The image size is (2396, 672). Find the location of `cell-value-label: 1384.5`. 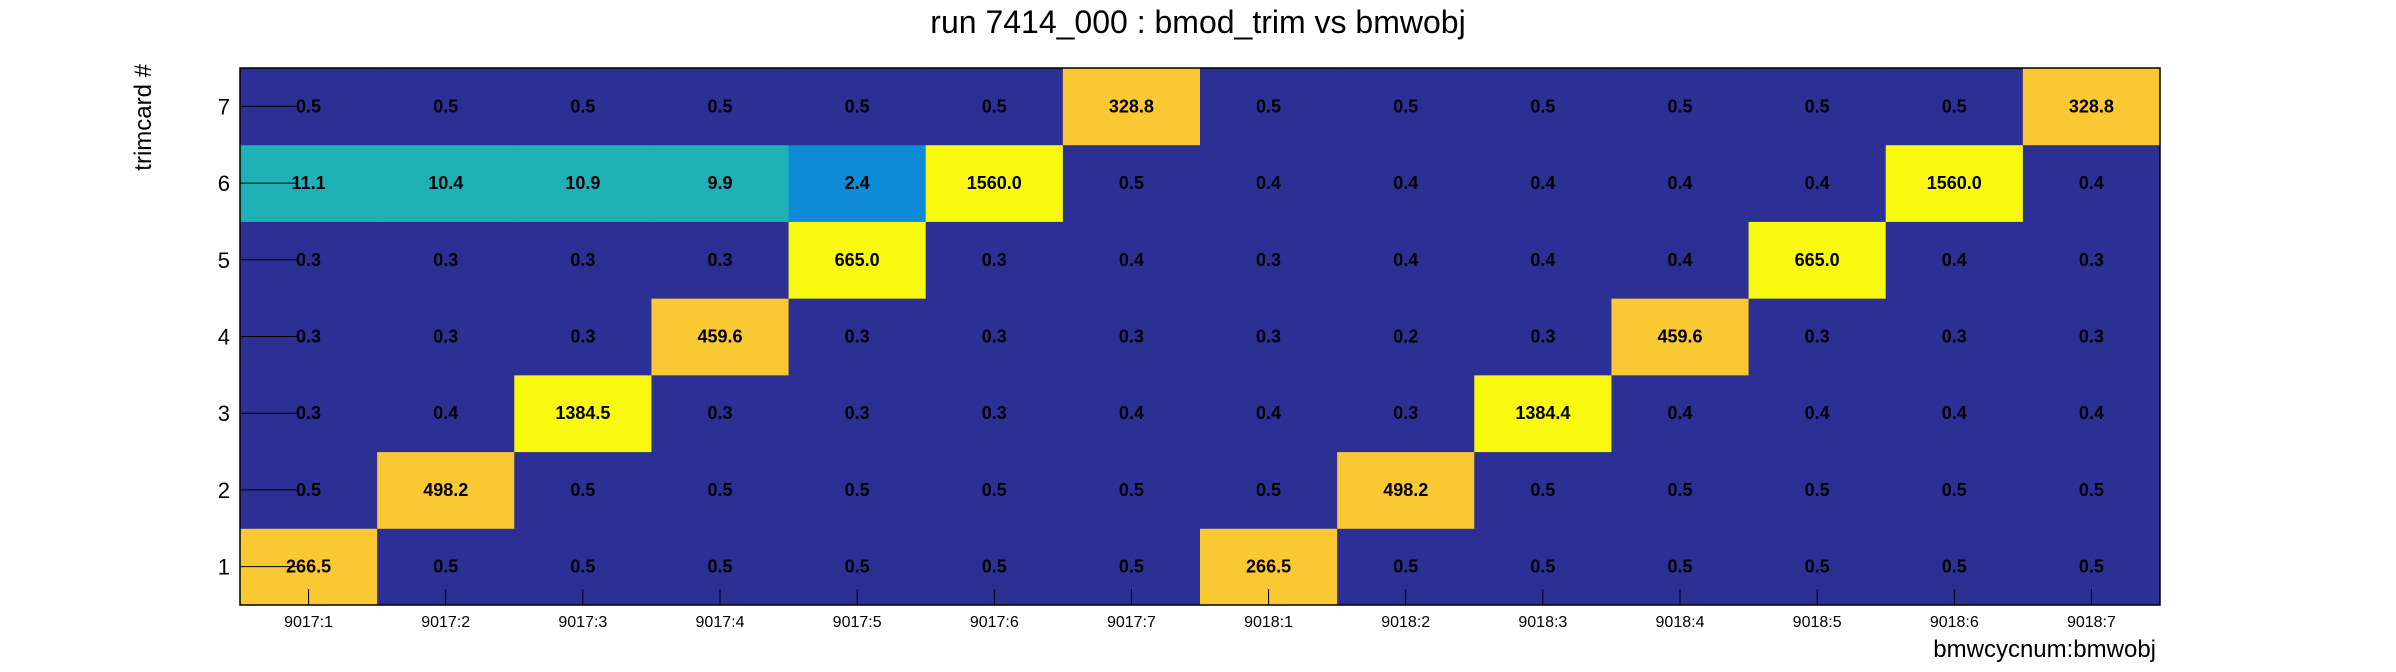

cell-value-label: 1384.5 is located at coordinates (582, 413).